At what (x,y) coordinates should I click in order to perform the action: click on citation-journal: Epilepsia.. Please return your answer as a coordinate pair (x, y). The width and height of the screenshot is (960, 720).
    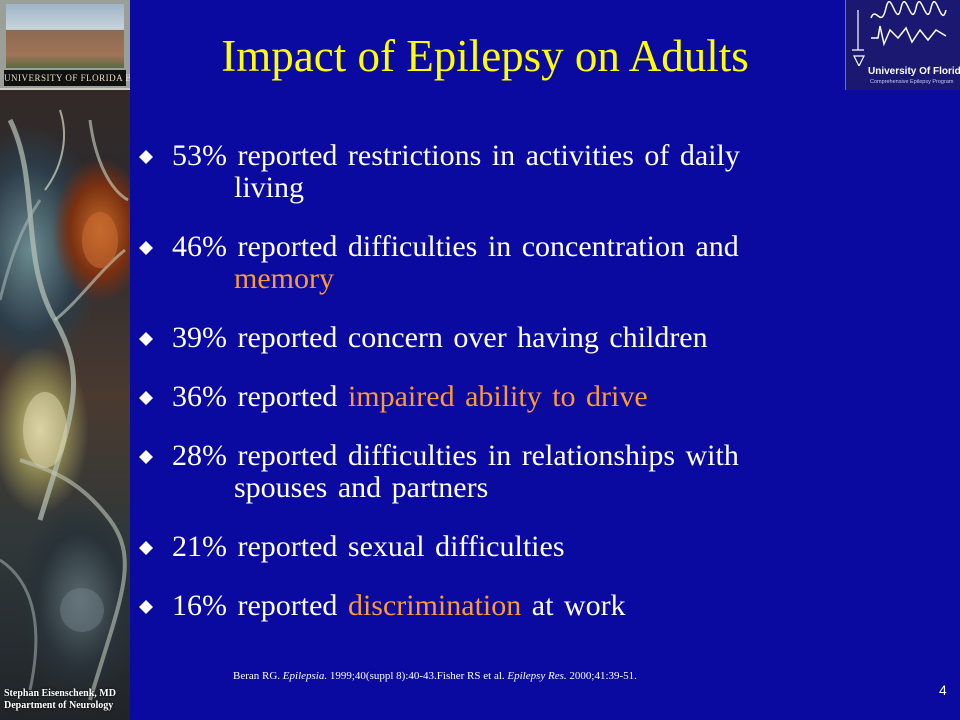
    Looking at the image, I should click on (305, 676).